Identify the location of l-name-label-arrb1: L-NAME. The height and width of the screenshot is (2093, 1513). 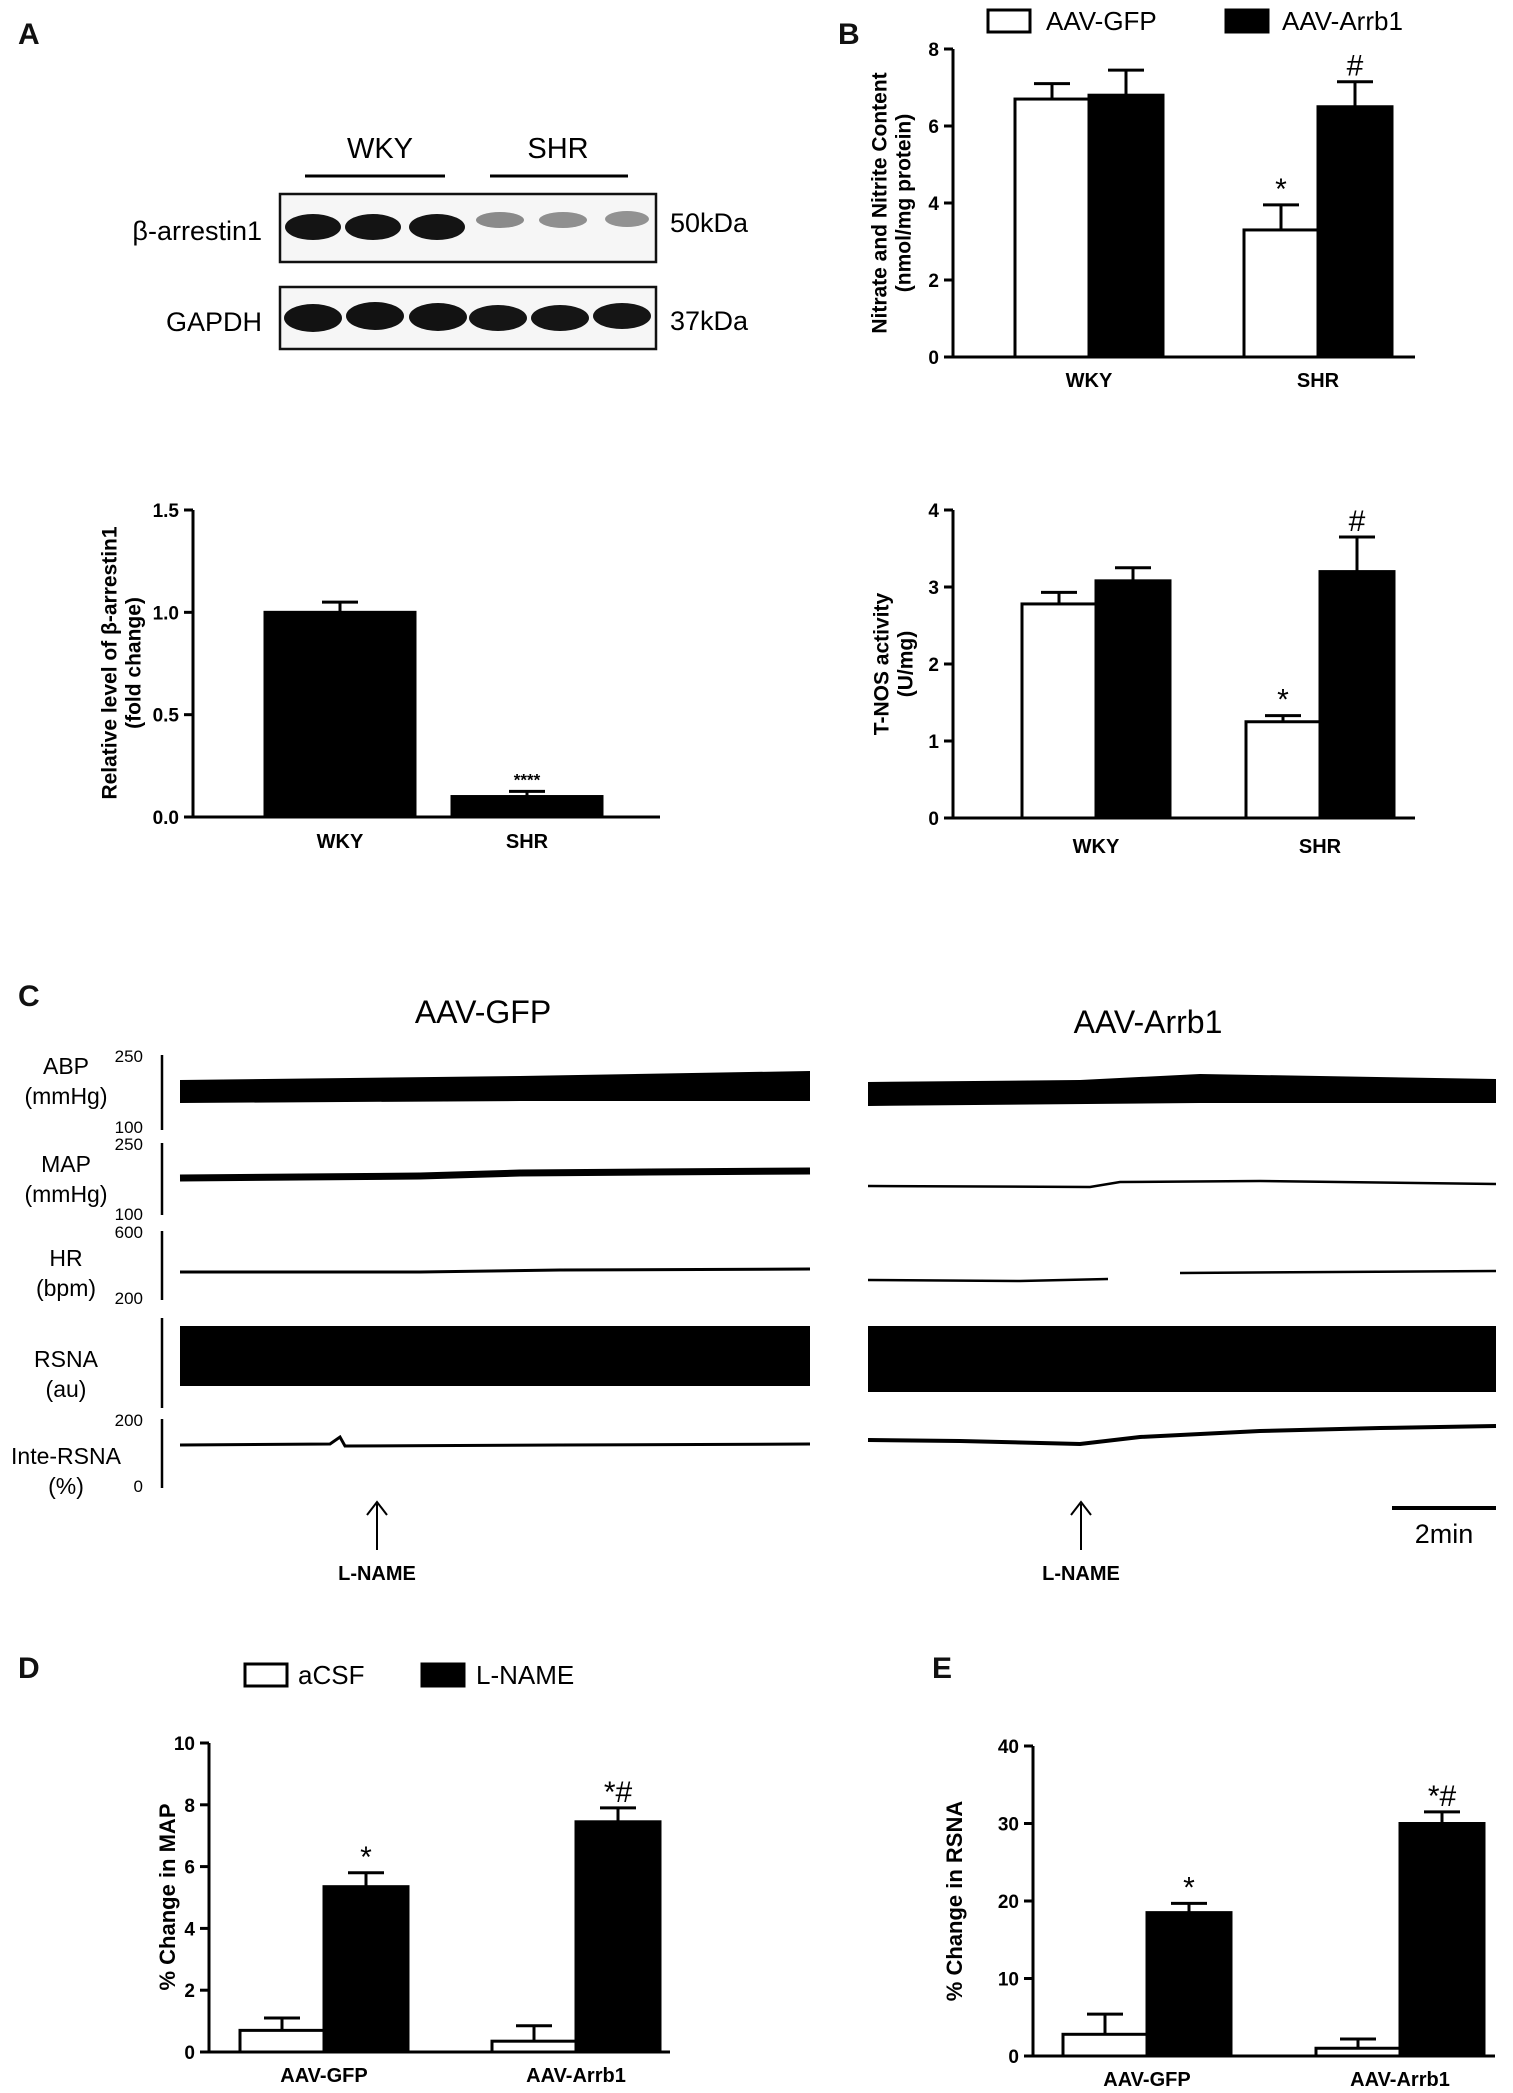
(1081, 1574).